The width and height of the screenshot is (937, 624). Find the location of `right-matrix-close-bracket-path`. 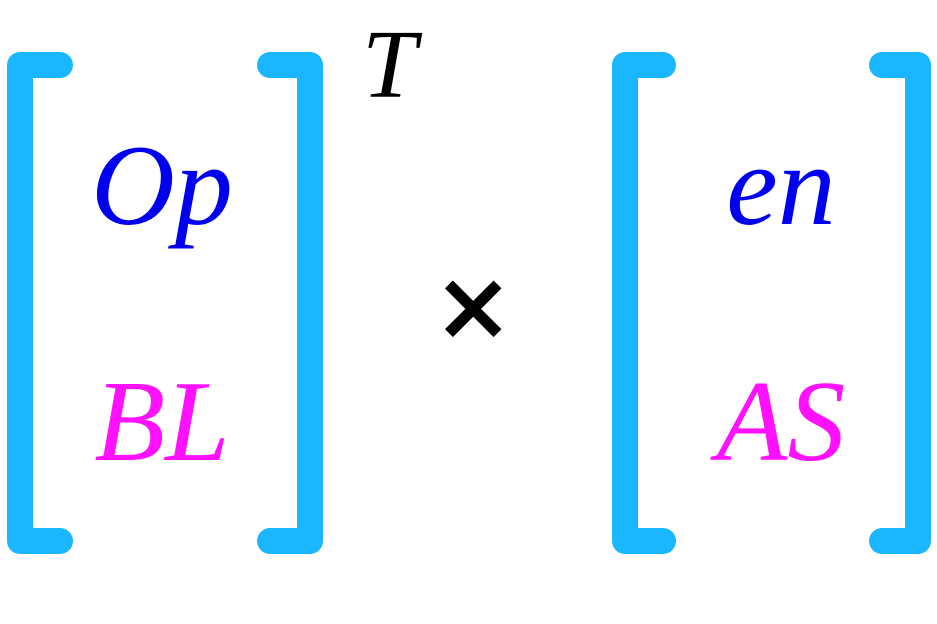

right-matrix-close-bracket-path is located at coordinates (900, 303).